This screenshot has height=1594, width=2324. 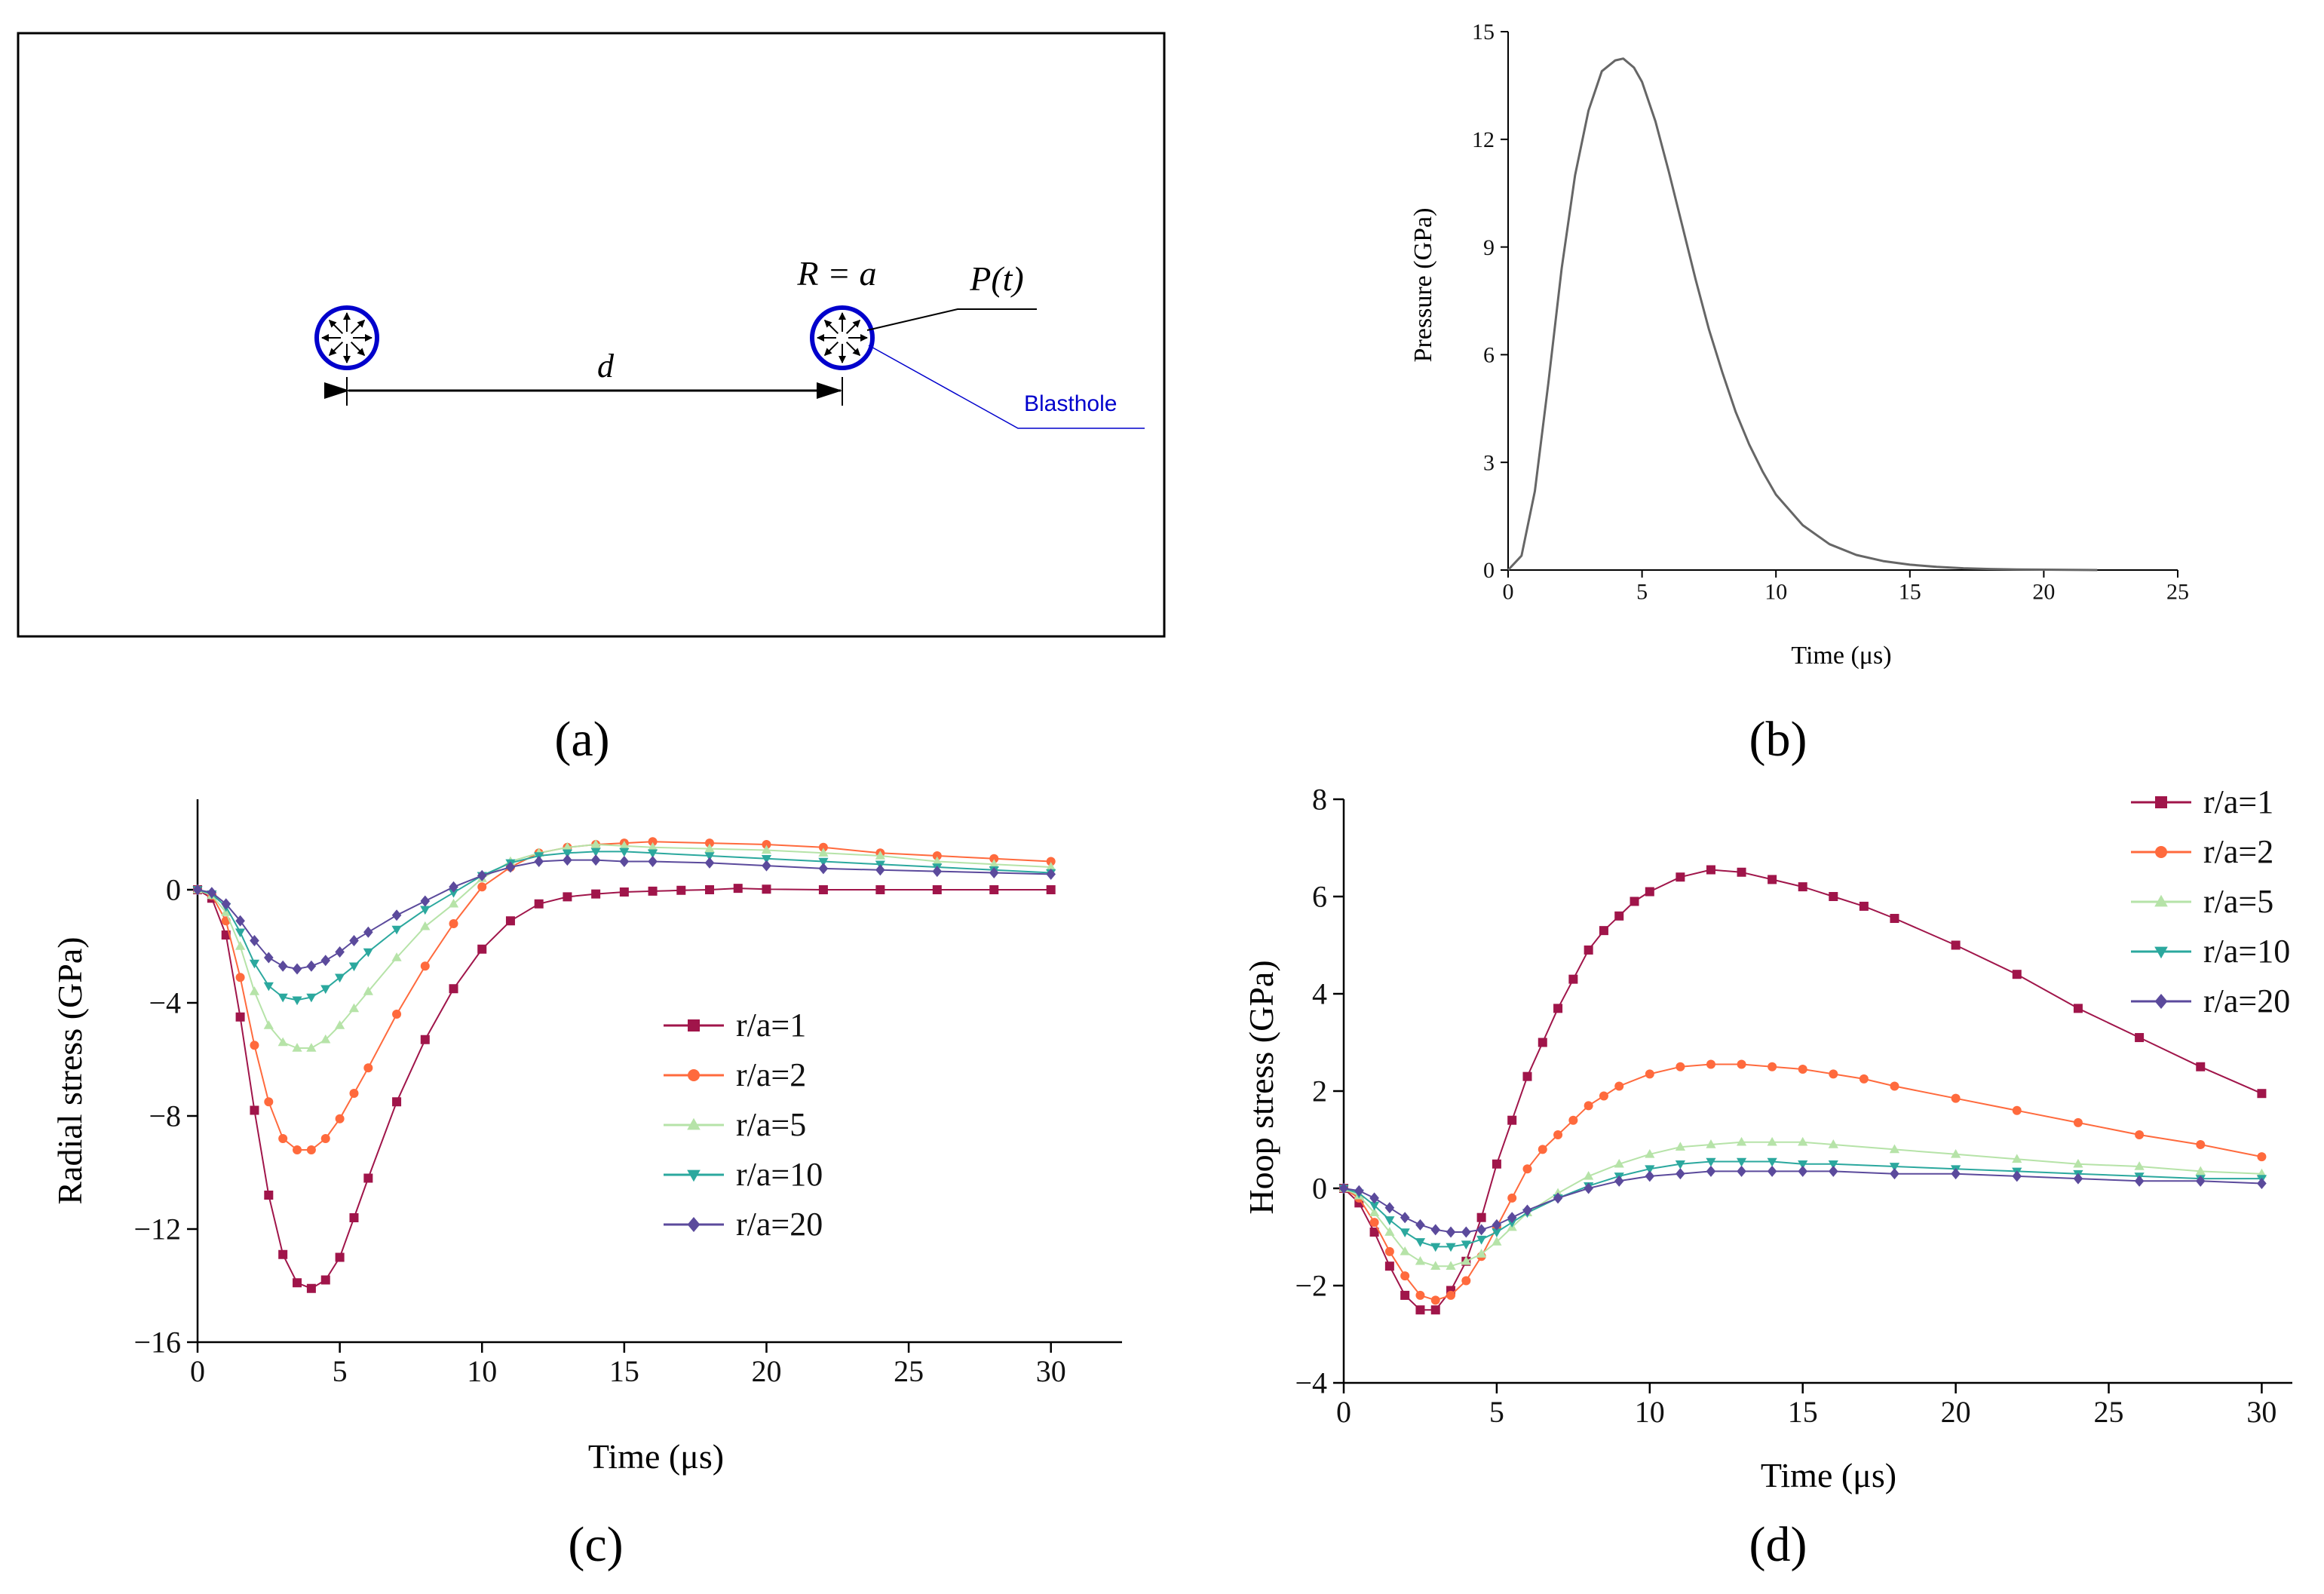 What do you see at coordinates (1489, 355) in the screenshot?
I see `y-tick-label: 6` at bounding box center [1489, 355].